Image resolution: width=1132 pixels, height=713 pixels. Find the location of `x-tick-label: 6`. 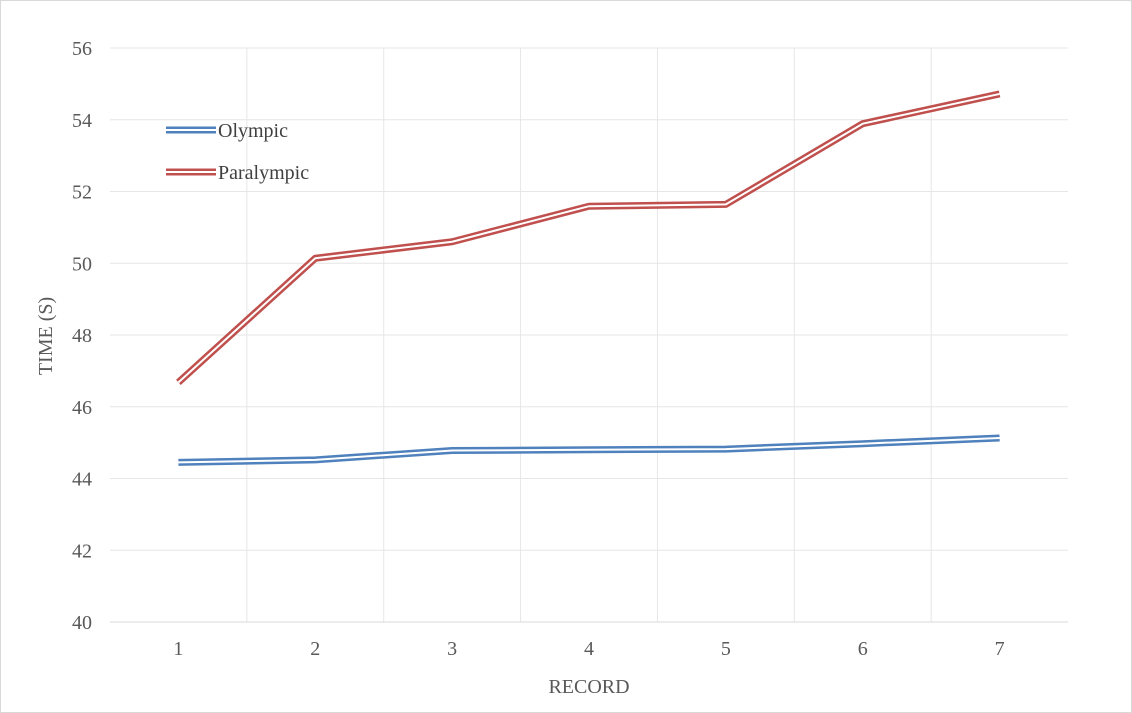

x-tick-label: 6 is located at coordinates (863, 649).